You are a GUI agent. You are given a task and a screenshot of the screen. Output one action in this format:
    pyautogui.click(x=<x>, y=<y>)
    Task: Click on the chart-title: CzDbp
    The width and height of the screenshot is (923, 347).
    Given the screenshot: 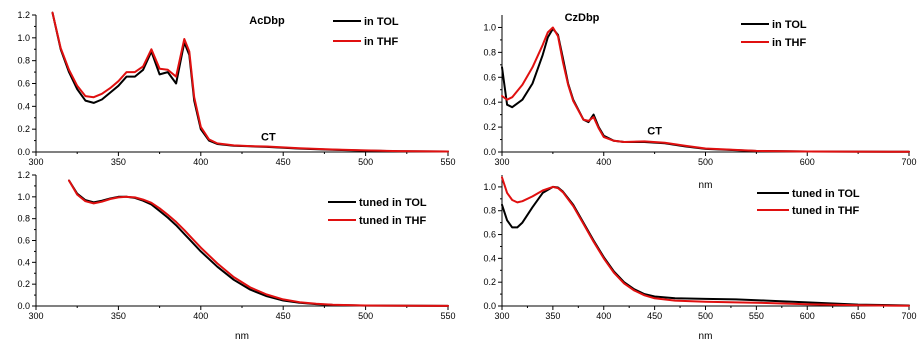 What is the action you would take?
    pyautogui.click(x=582, y=18)
    